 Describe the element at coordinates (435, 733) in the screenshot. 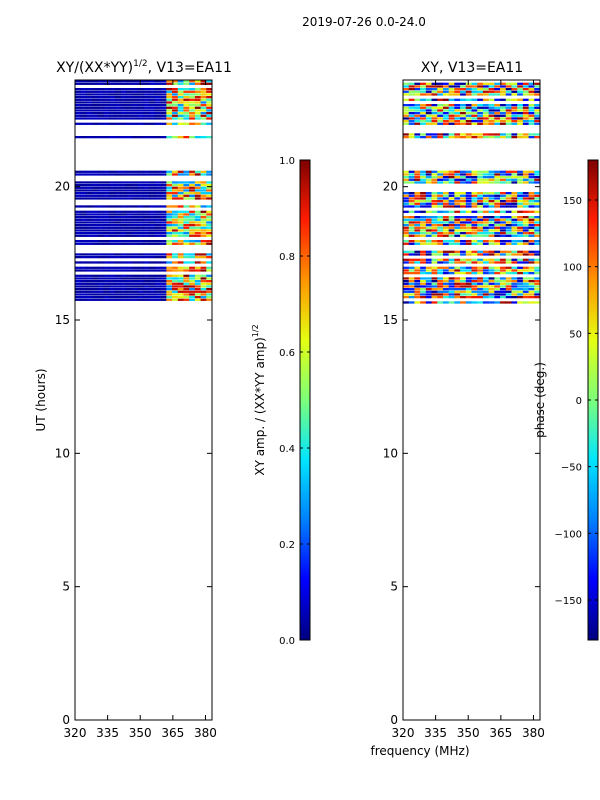

I see `x-tick-label: 335` at that location.